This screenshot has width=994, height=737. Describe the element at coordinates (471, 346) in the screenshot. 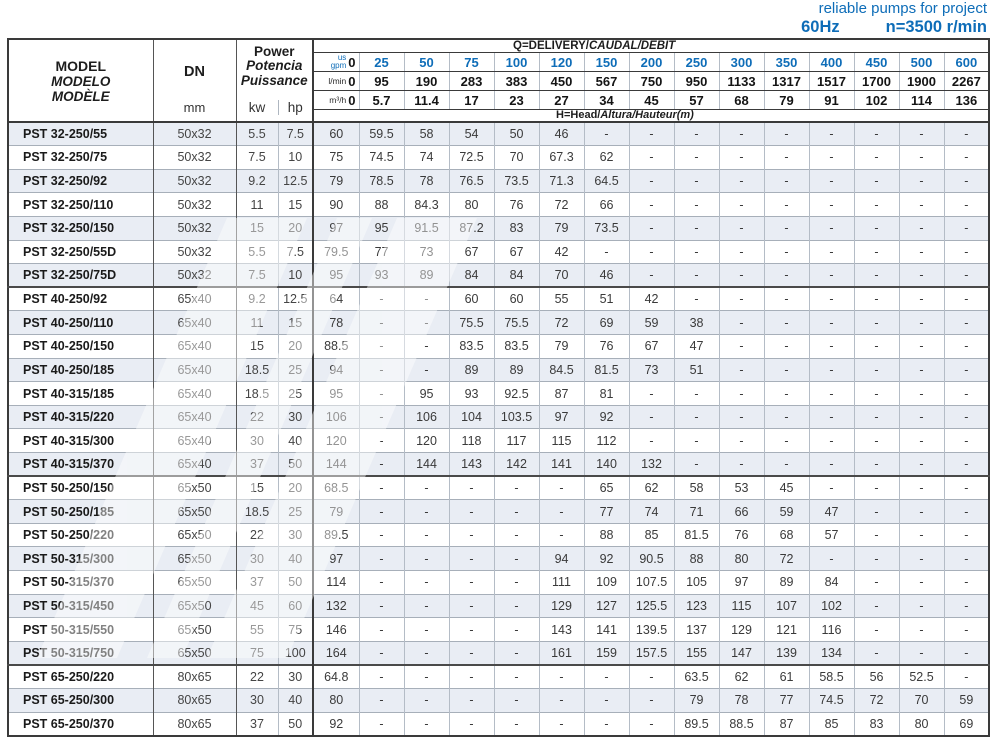

I see `head-value-cell: 83.5` at that location.